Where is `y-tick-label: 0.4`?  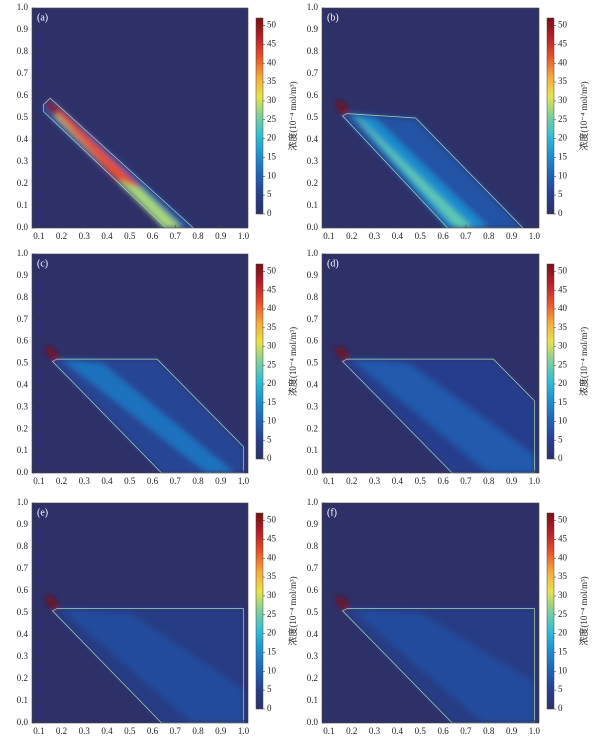
y-tick-label: 0.4 is located at coordinates (23, 384).